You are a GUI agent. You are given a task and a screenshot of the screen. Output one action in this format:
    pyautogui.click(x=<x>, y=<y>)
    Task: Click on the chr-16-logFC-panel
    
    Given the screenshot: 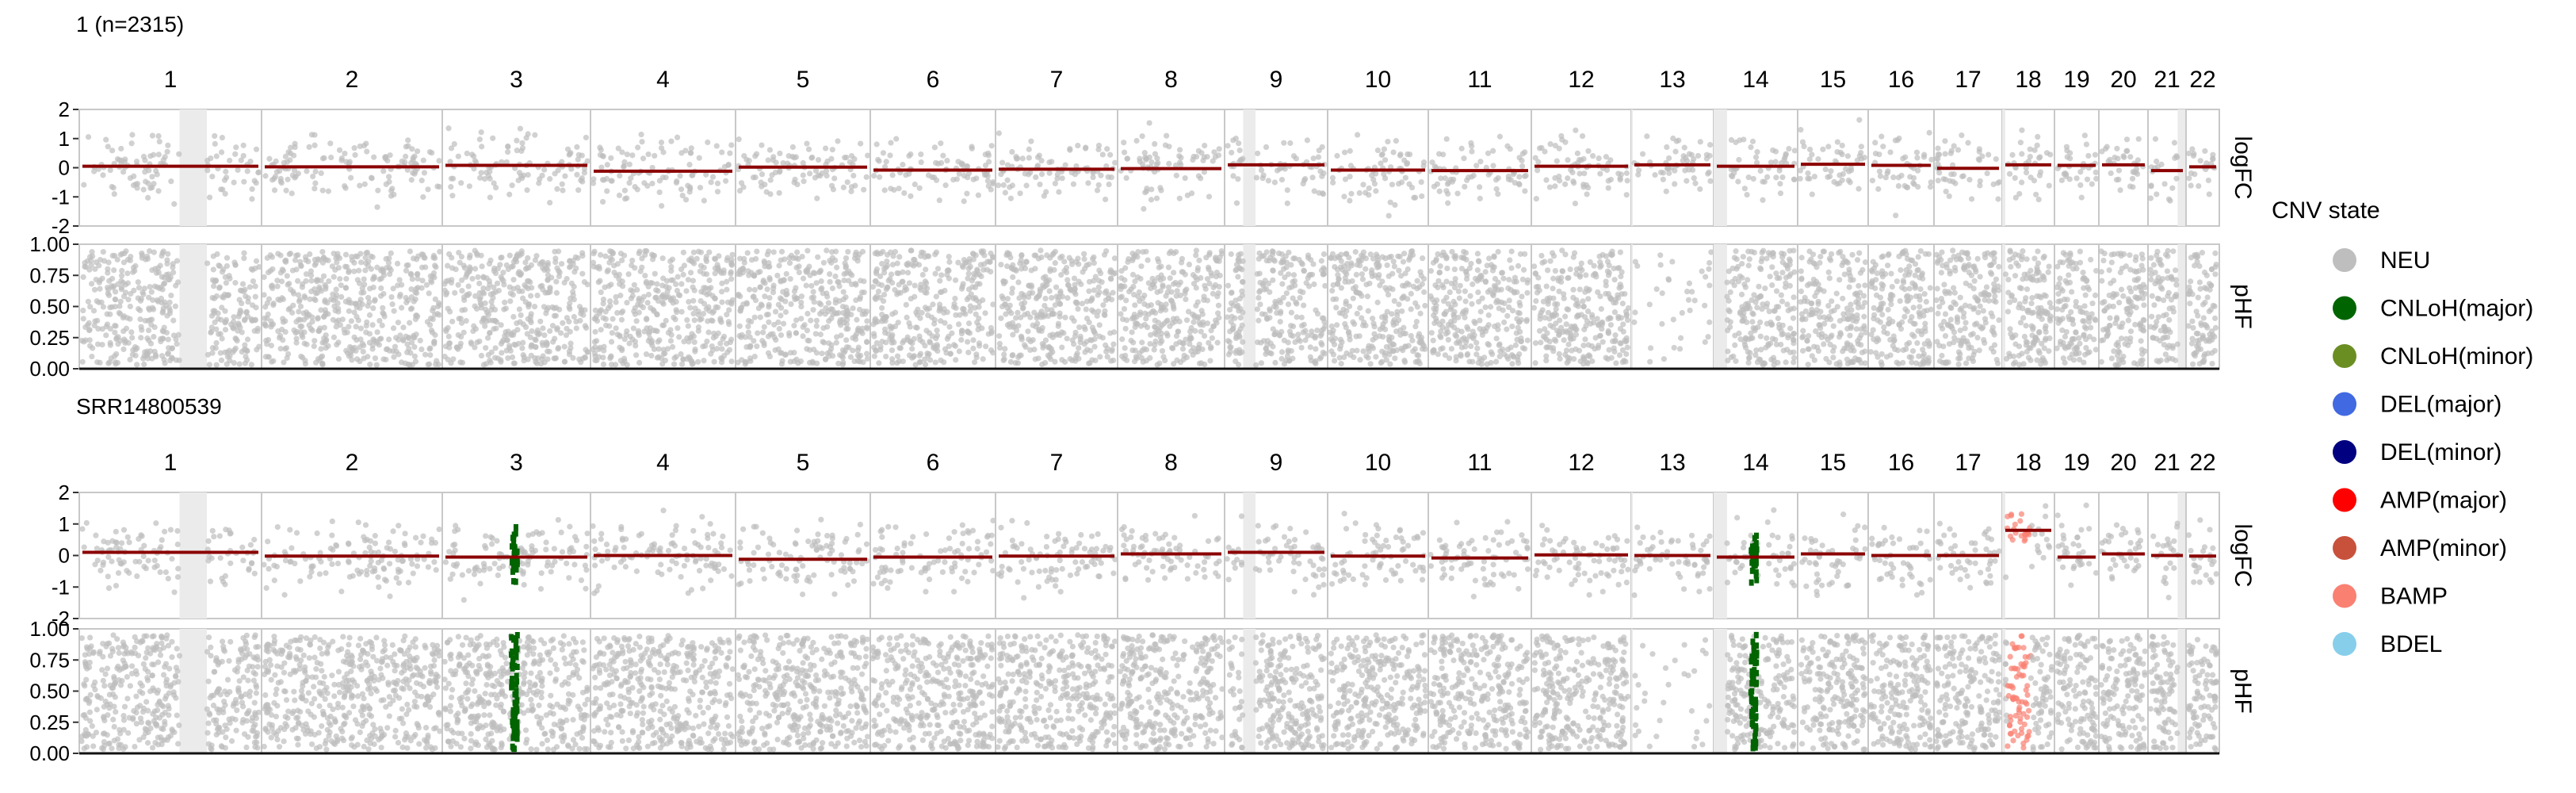 What is the action you would take?
    pyautogui.click(x=1901, y=168)
    